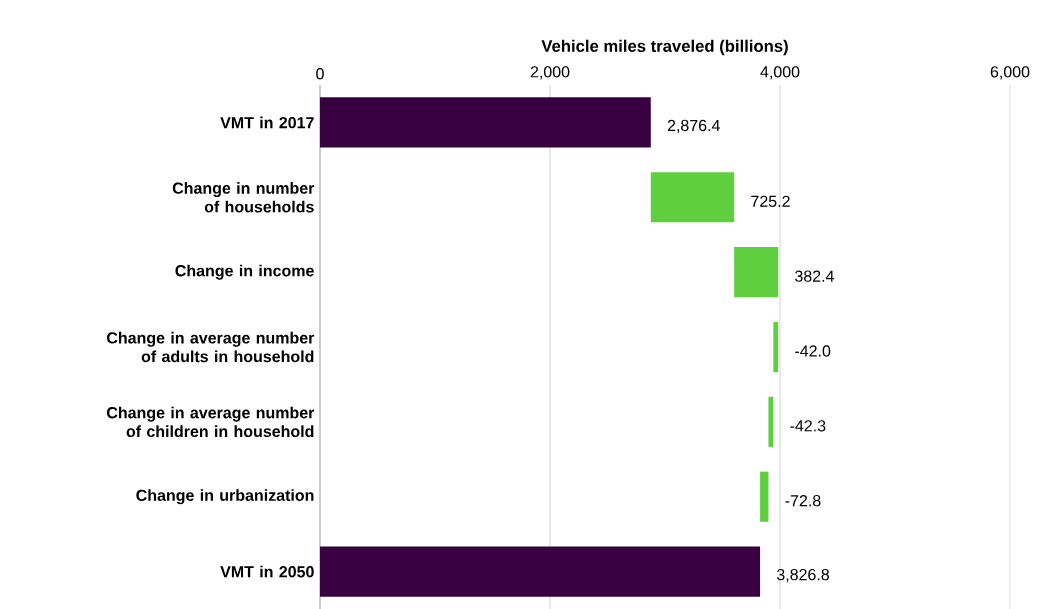  Describe the element at coordinates (320, 74) in the screenshot. I see `x-tick-label: 0` at that location.